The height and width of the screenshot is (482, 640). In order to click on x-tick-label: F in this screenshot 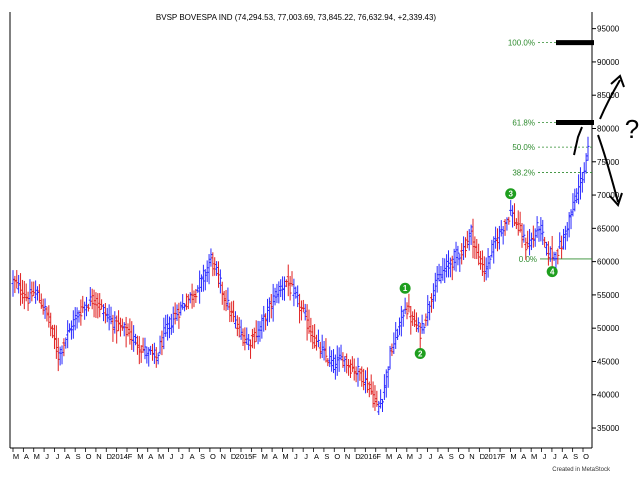, I will do `click(130, 456)`.